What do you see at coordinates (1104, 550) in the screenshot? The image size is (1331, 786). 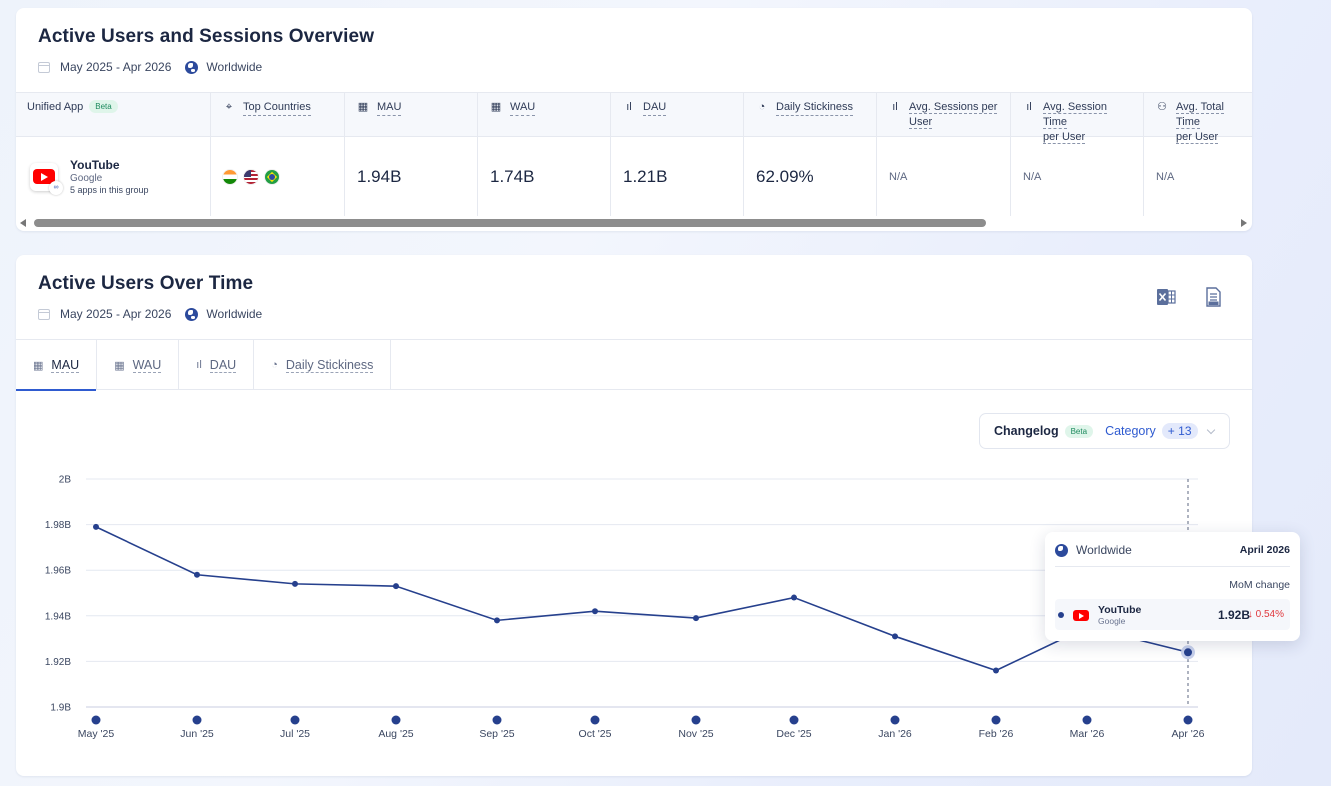 I see `tooltip-region: Worldwide` at bounding box center [1104, 550].